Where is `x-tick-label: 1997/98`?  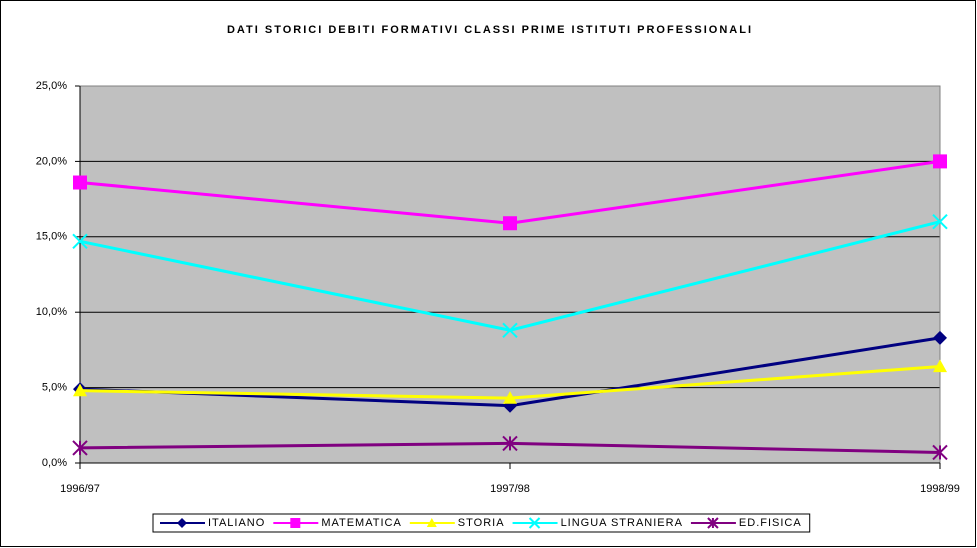 x-tick-label: 1997/98 is located at coordinates (510, 489).